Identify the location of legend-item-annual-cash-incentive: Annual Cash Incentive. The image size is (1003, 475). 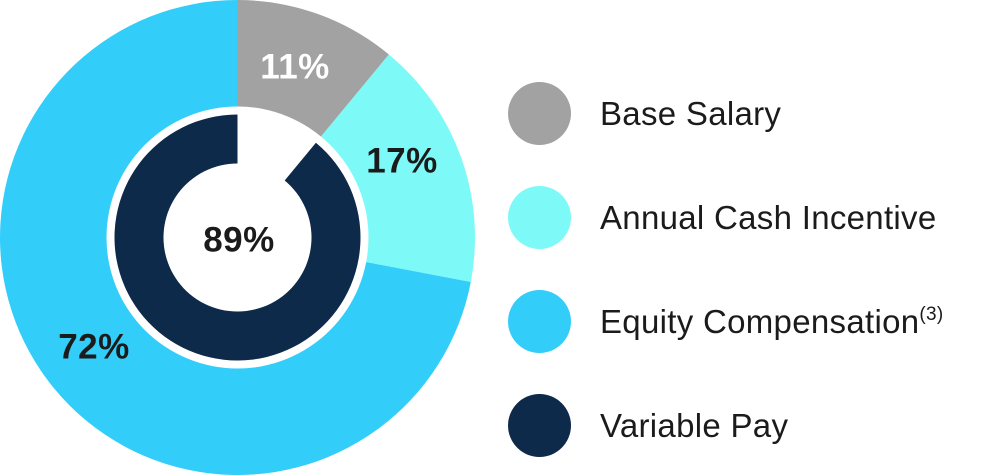
(726, 217).